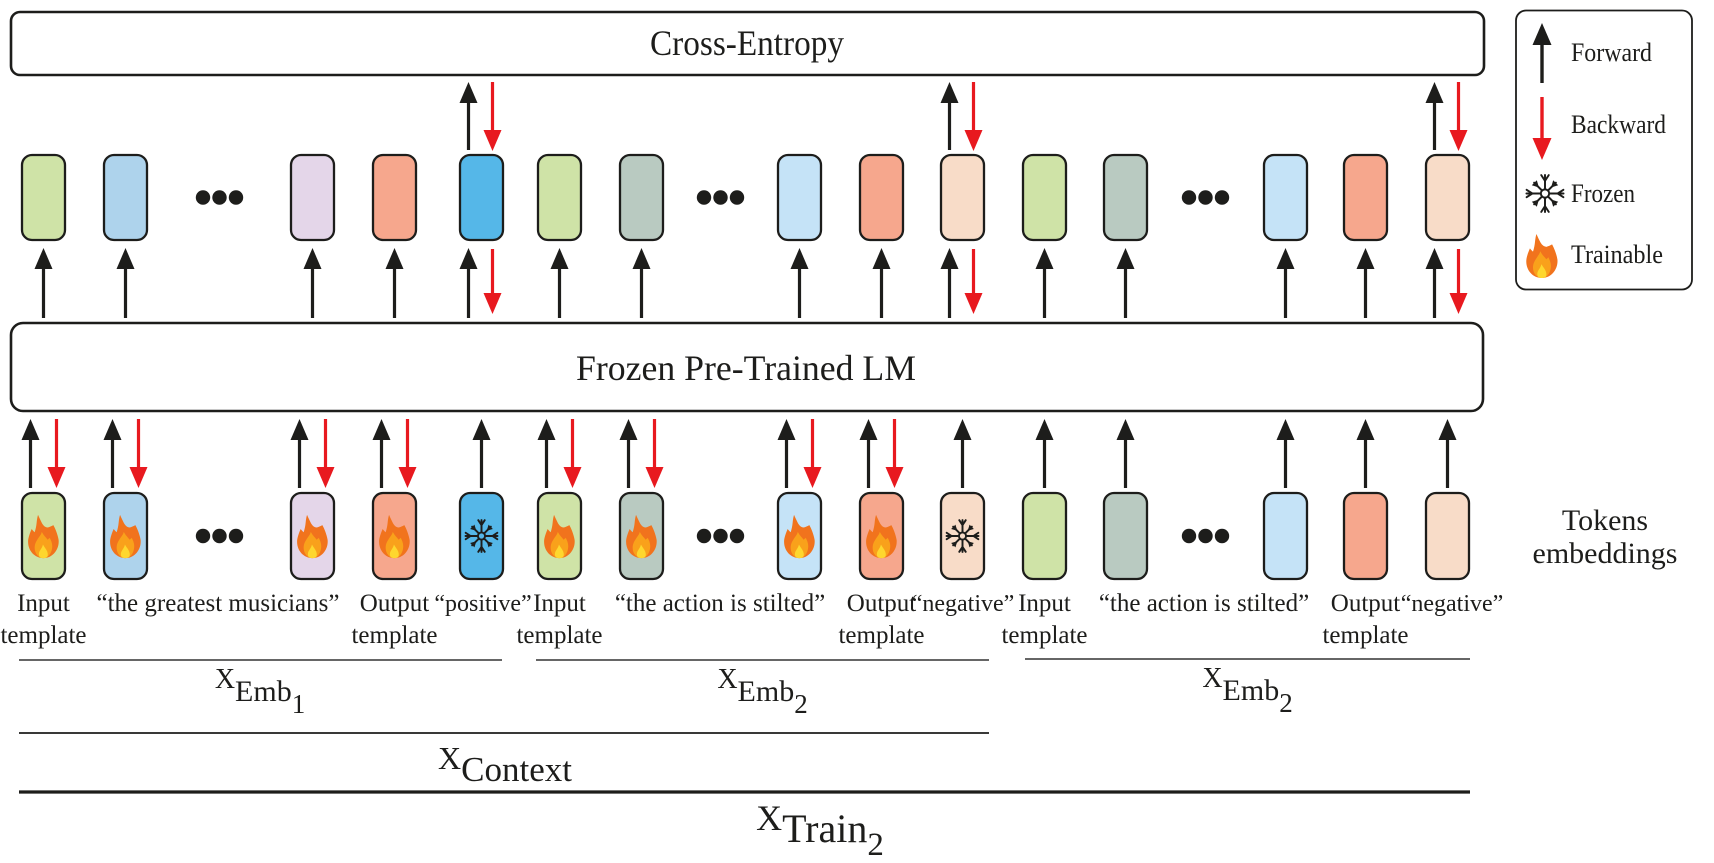  Describe the element at coordinates (1603, 193) in the screenshot. I see `svg-text: Frozen` at that location.